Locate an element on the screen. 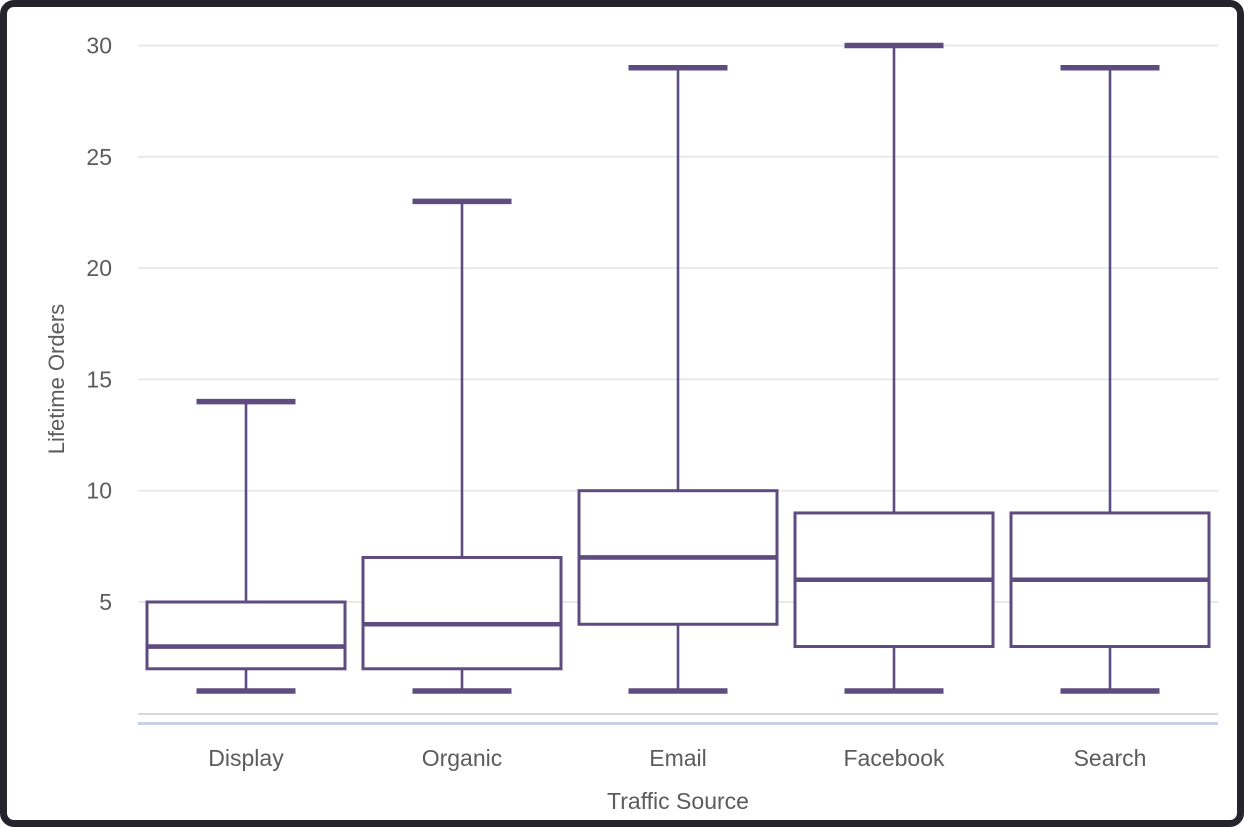 This screenshot has height=827, width=1244. box-display is located at coordinates (246, 635).